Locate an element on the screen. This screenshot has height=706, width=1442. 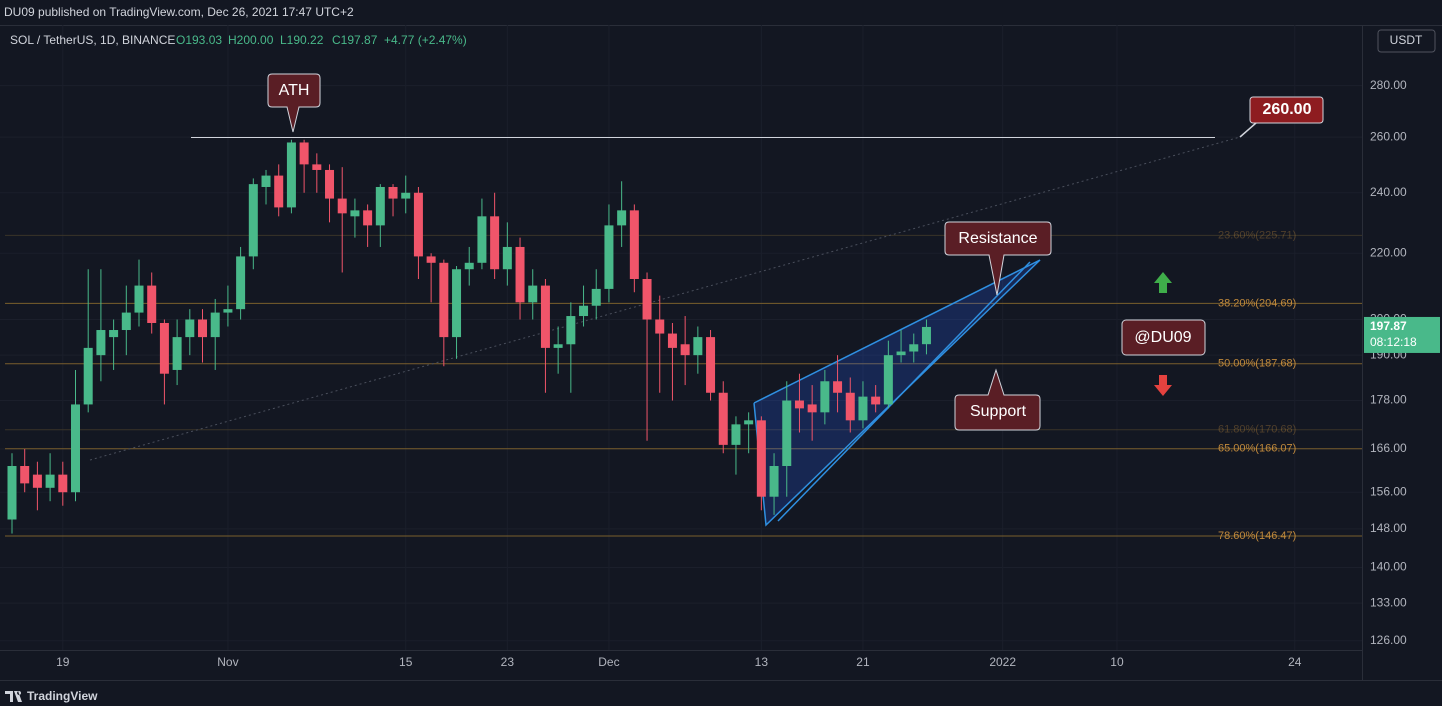
resistance-label: Resistance is located at coordinates (997, 238).